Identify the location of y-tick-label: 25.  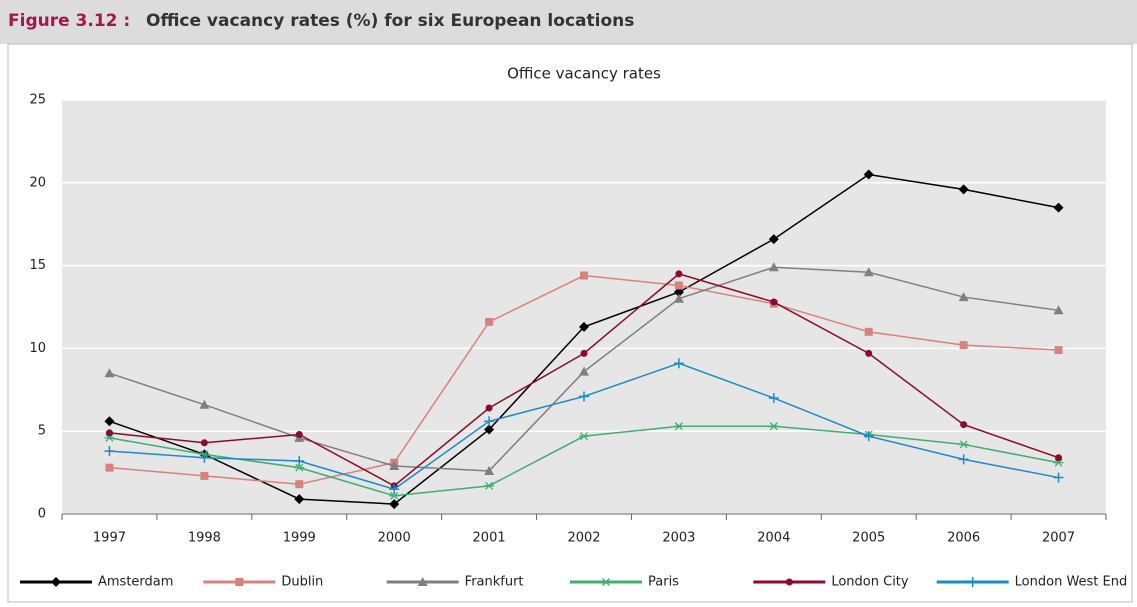
(37, 100).